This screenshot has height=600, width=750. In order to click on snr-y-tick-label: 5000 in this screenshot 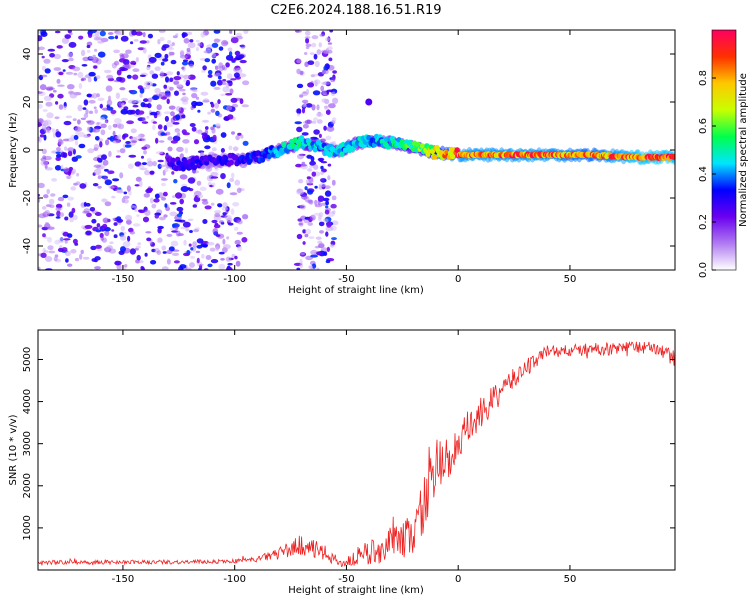, I will do `click(27, 359)`.